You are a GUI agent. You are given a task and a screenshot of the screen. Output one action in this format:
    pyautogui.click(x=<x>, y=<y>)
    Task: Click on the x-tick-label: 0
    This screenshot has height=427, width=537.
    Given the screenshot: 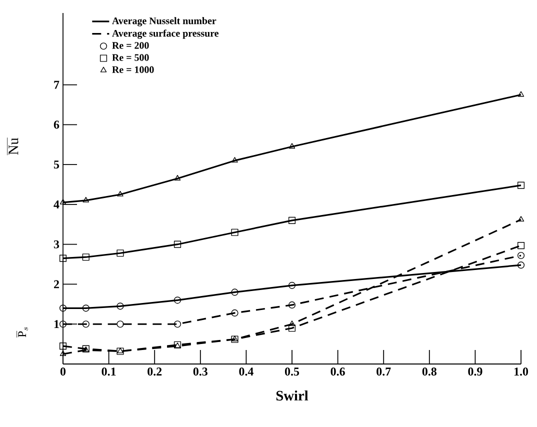 What is the action you would take?
    pyautogui.click(x=63, y=372)
    